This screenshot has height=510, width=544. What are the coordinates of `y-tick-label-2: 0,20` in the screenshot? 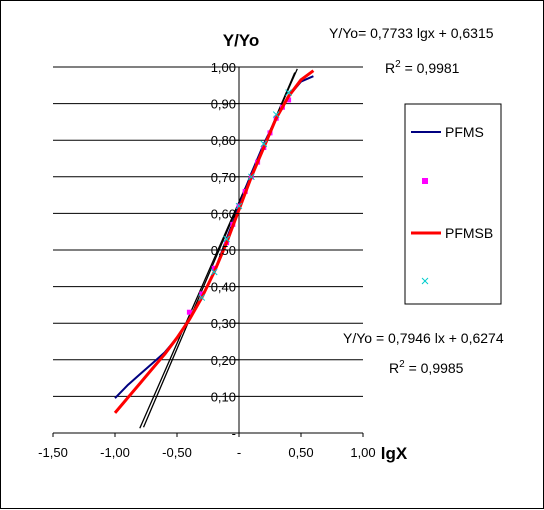 It's located at (223, 360).